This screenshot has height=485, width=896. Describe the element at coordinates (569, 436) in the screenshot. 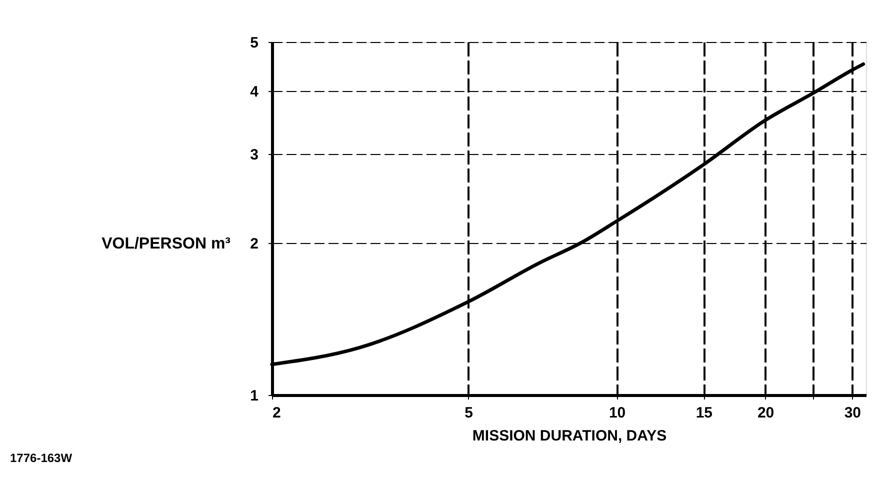

I see `x-axis-title: MISSION DURATION, DAYS` at that location.